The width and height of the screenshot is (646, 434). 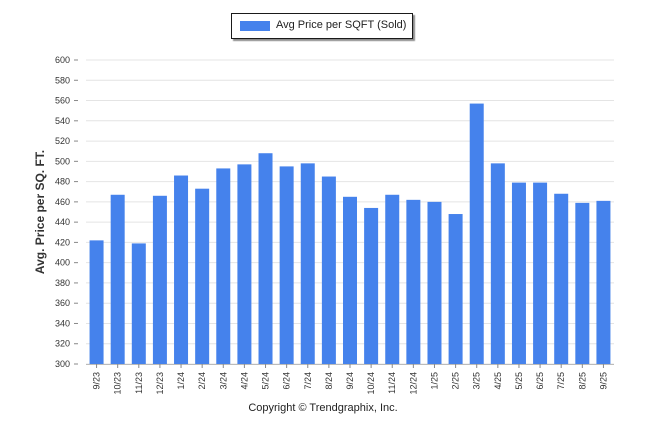 I want to click on y-tick-label: 400, so click(x=62, y=263).